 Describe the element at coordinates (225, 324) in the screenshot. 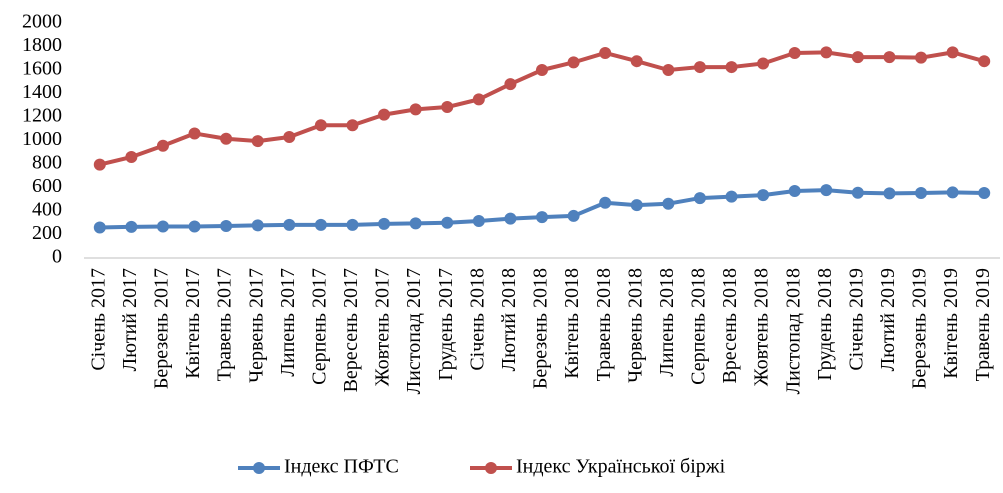

I see `x-tick-label: Травень 2017` at that location.